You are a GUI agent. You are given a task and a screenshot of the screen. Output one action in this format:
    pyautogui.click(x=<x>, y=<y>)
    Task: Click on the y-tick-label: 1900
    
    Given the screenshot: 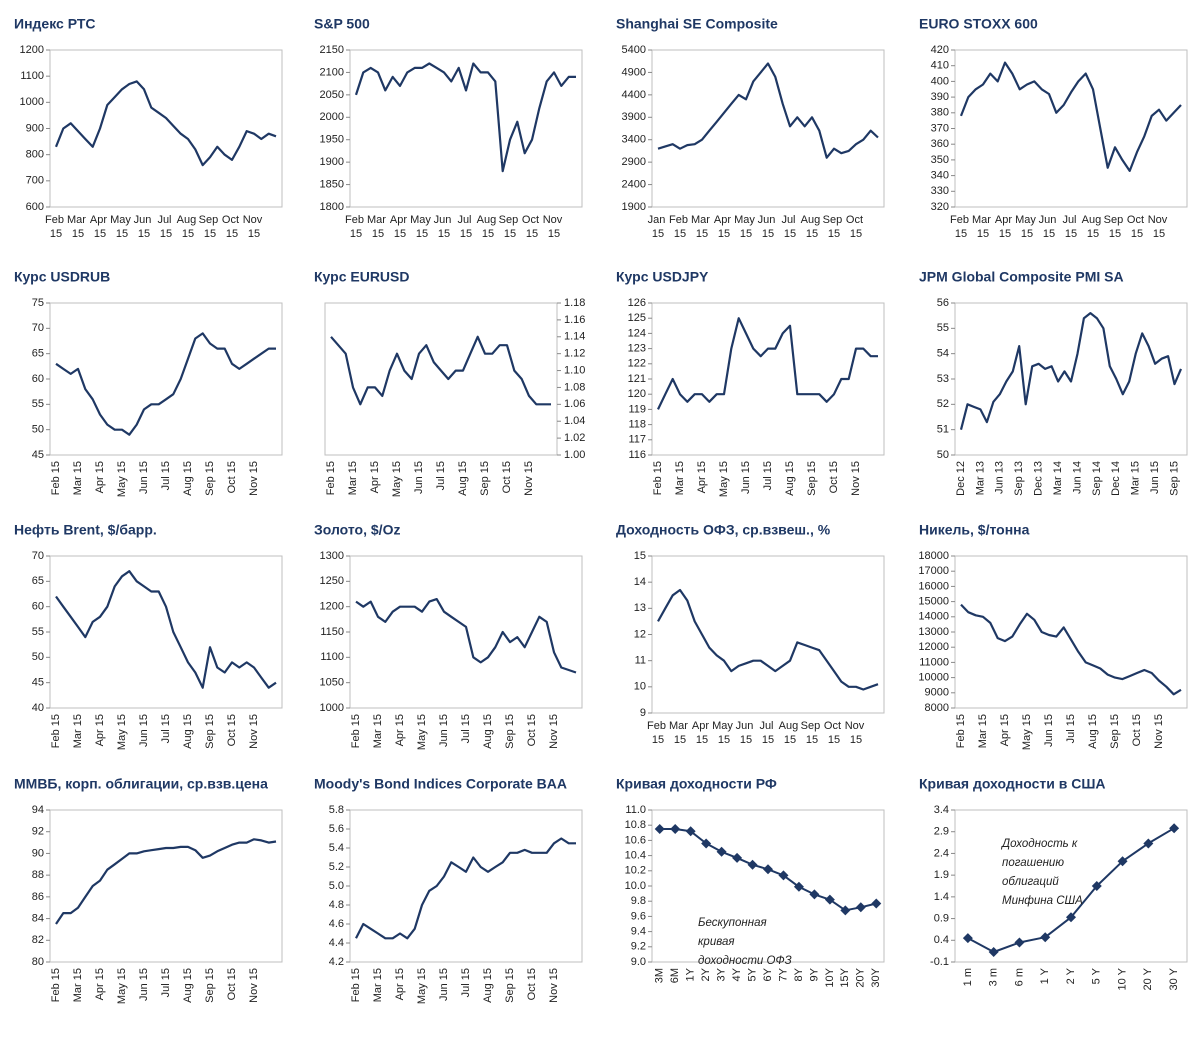 What is the action you would take?
    pyautogui.click(x=332, y=162)
    